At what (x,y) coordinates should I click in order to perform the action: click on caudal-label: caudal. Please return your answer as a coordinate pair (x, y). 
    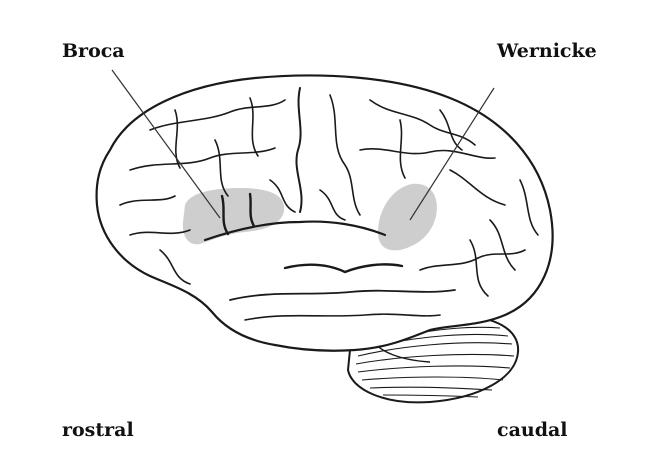
    Looking at the image, I should click on (532, 430).